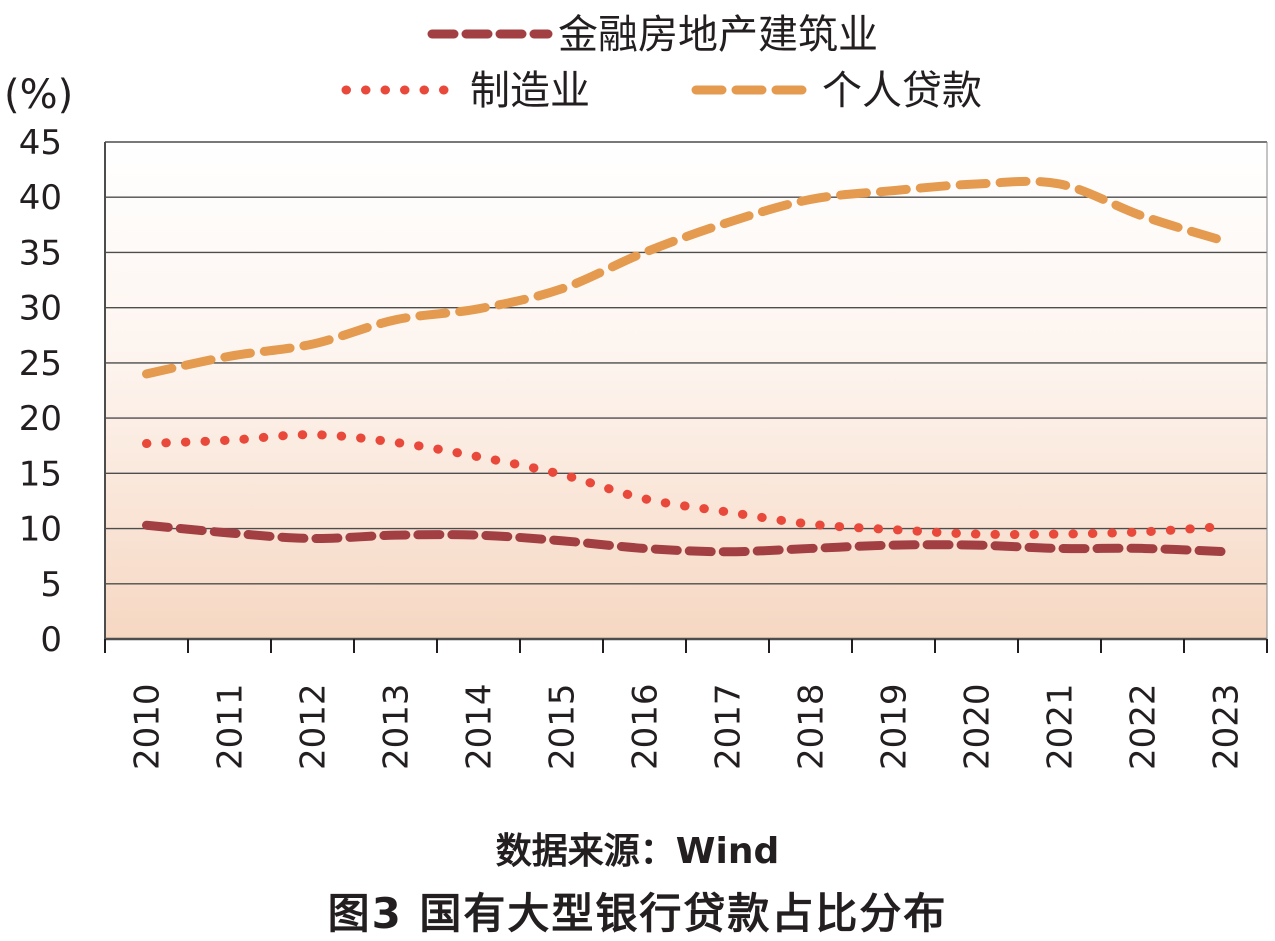 This screenshot has height=941, width=1275. I want to click on chart-title: 国有大型银行贷款占比分布, so click(683, 913).